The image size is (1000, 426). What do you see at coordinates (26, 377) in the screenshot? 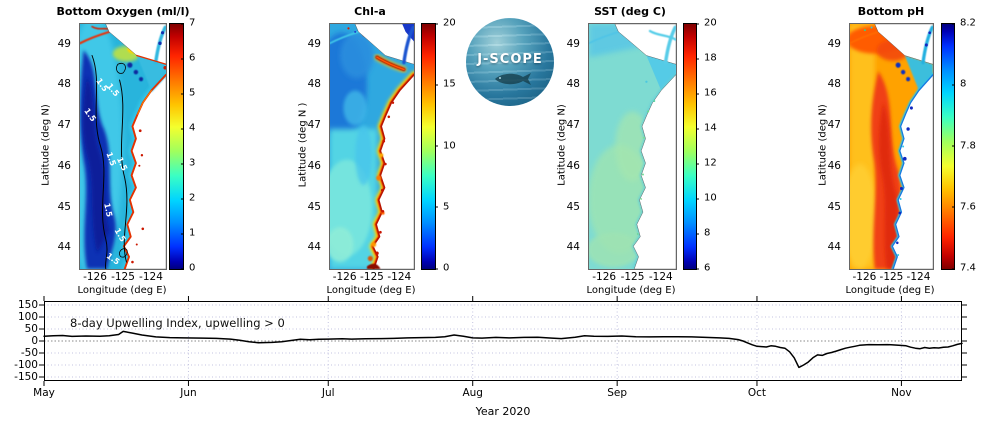
I see `upwelling-y-tick: -150` at bounding box center [26, 377].